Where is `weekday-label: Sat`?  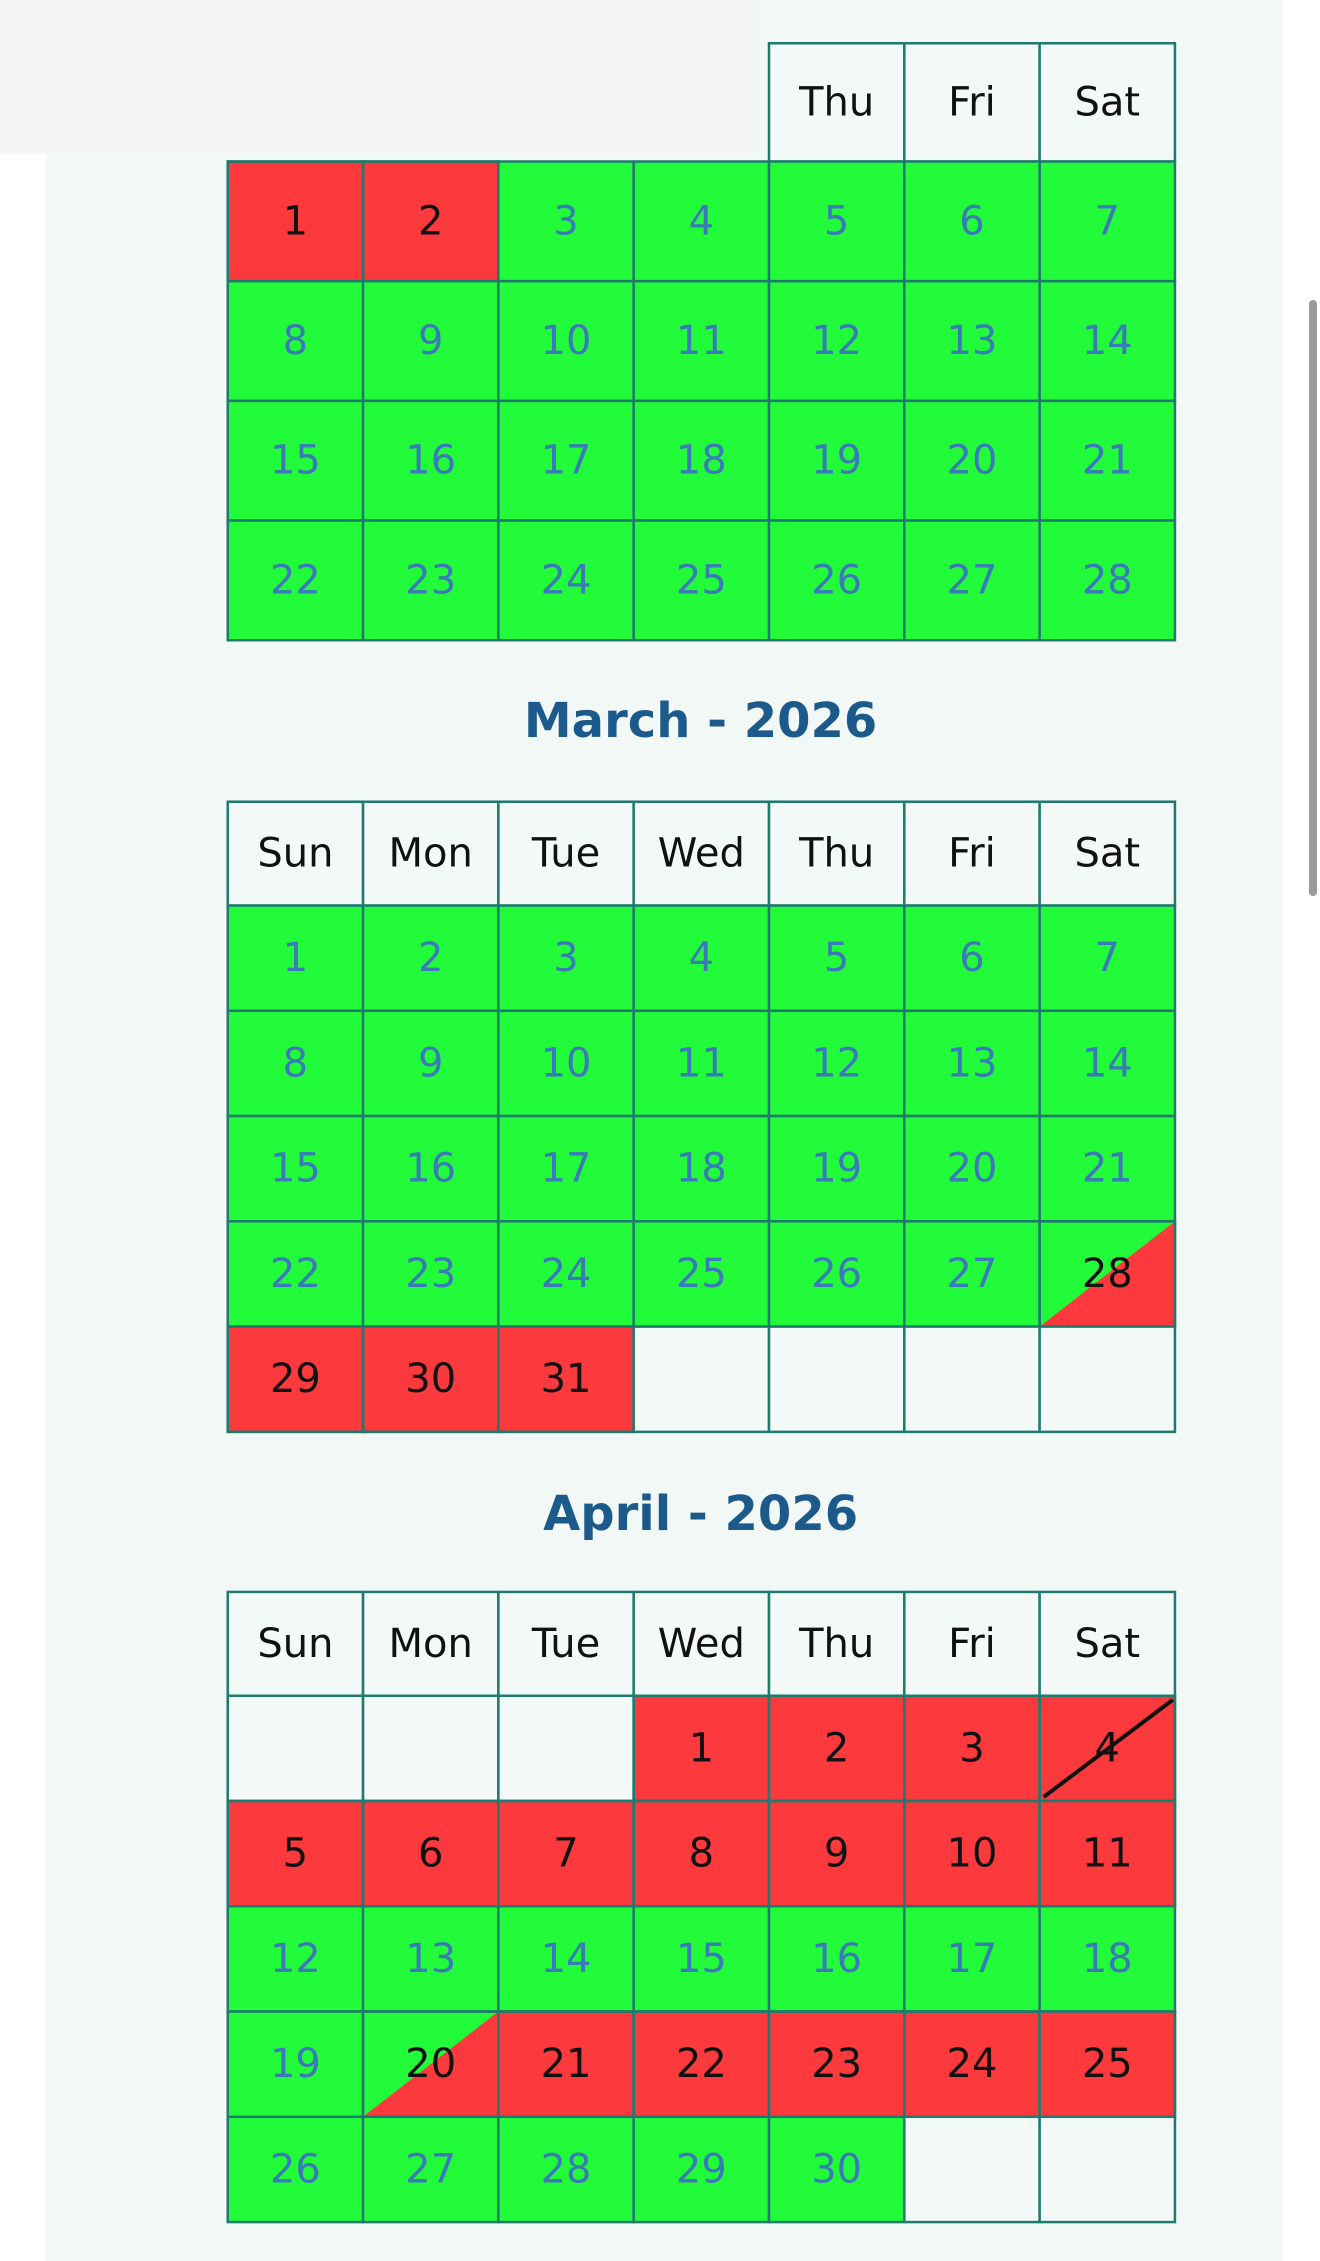 weekday-label: Sat is located at coordinates (1107, 854).